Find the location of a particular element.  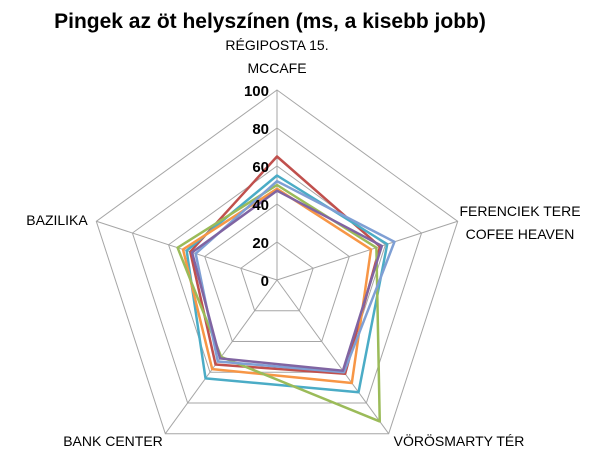

tick-label: 20 is located at coordinates (260, 243).